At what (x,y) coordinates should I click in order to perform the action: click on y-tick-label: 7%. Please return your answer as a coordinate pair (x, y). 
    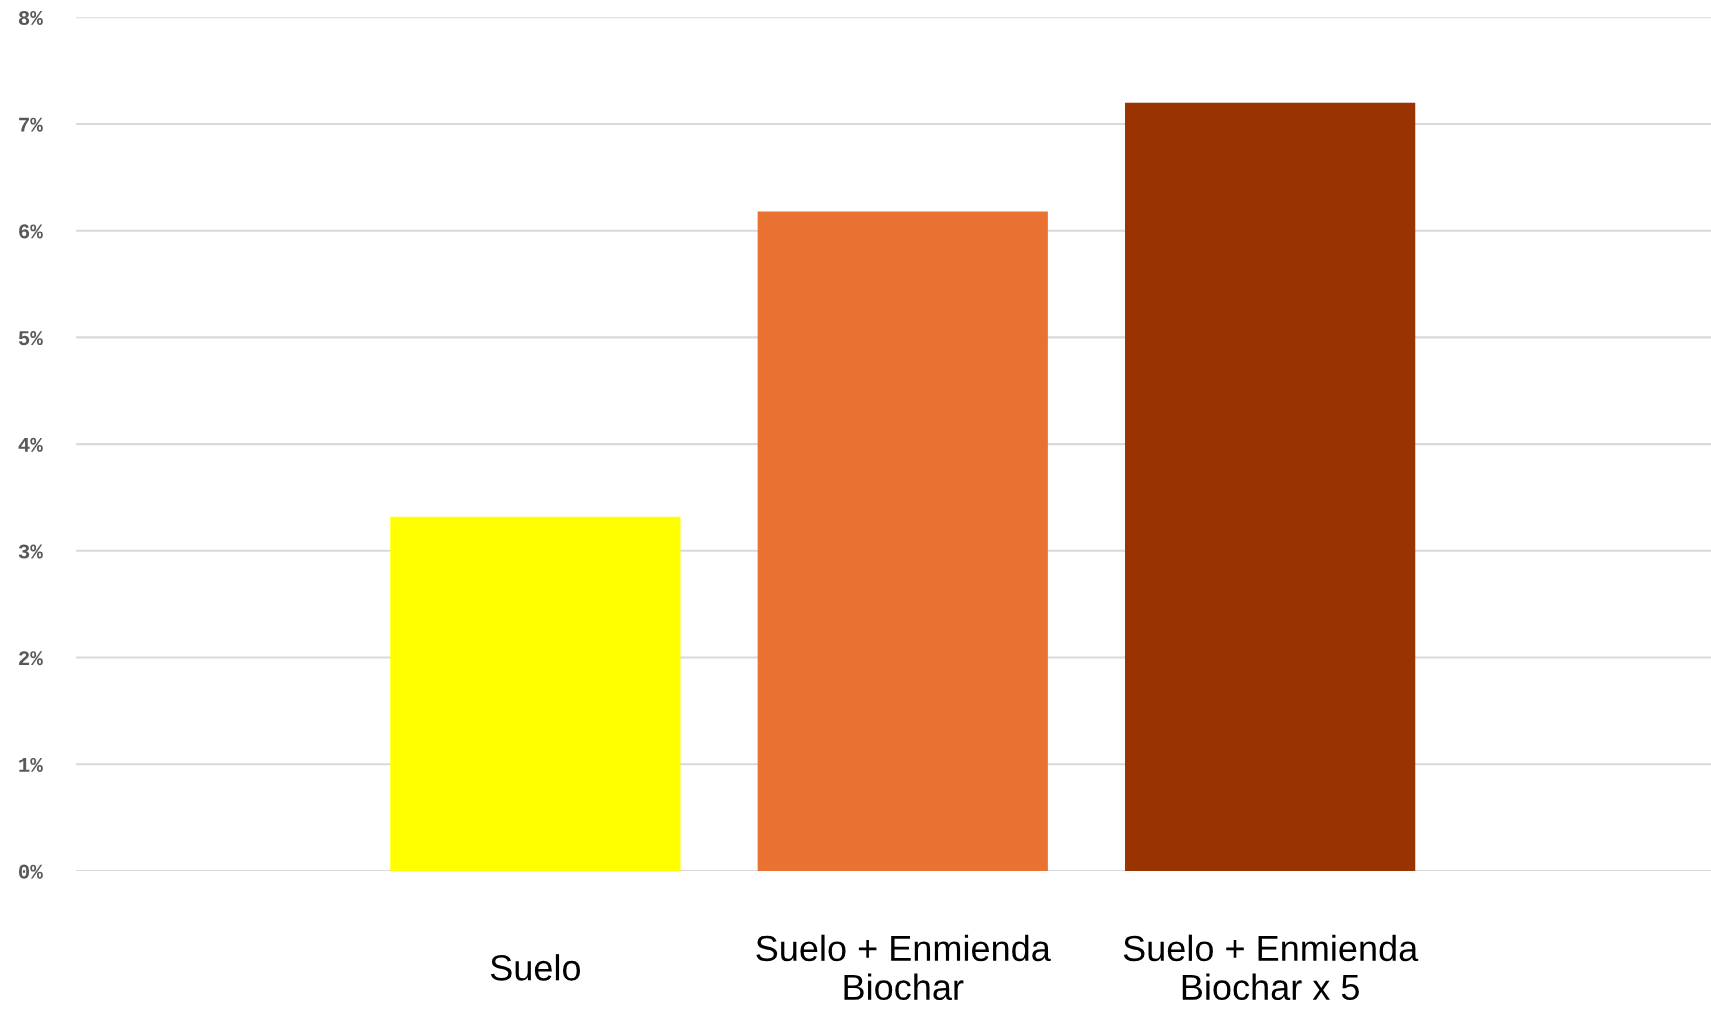
    Looking at the image, I should click on (31, 124).